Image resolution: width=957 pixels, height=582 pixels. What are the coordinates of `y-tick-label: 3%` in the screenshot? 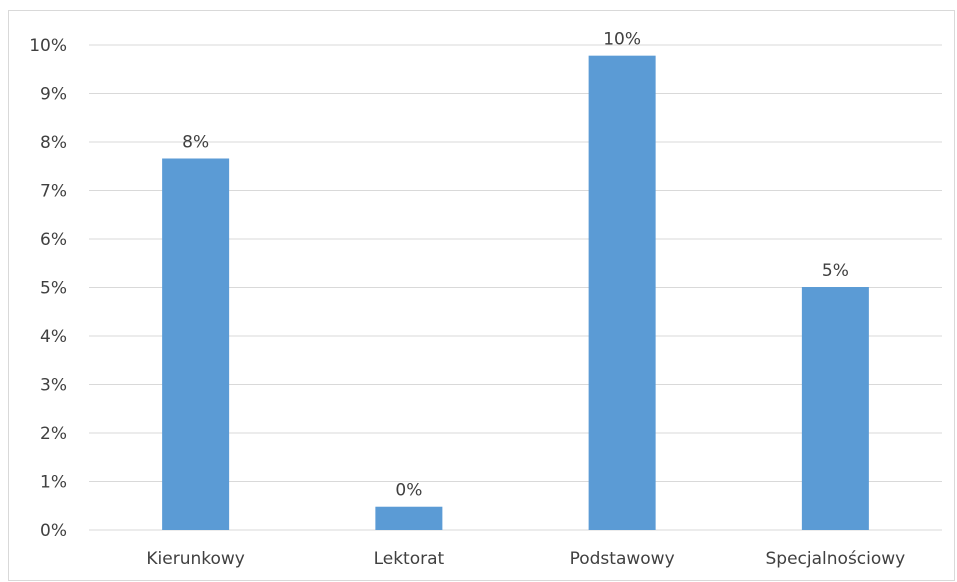 It's located at (53, 386).